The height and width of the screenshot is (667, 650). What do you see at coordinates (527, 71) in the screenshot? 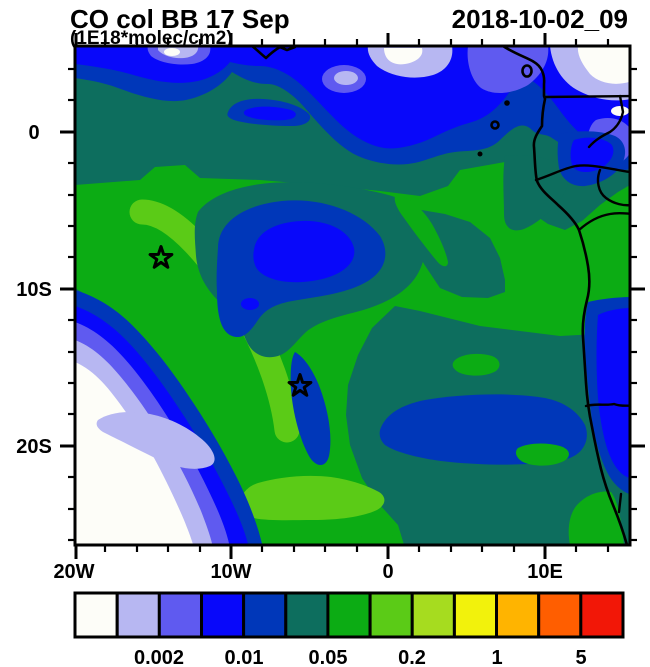
I see `bioko-island-outline` at bounding box center [527, 71].